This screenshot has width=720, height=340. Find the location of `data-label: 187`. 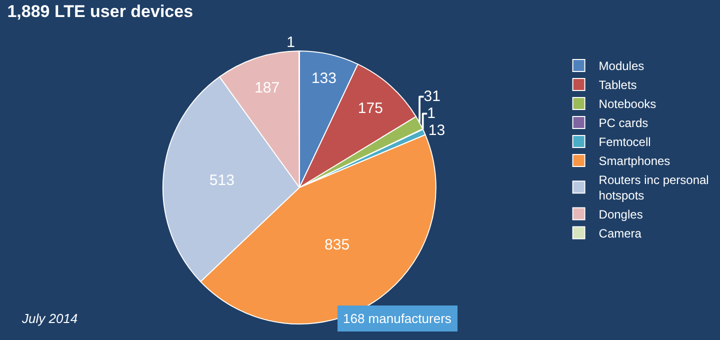

data-label: 187 is located at coordinates (267, 88).